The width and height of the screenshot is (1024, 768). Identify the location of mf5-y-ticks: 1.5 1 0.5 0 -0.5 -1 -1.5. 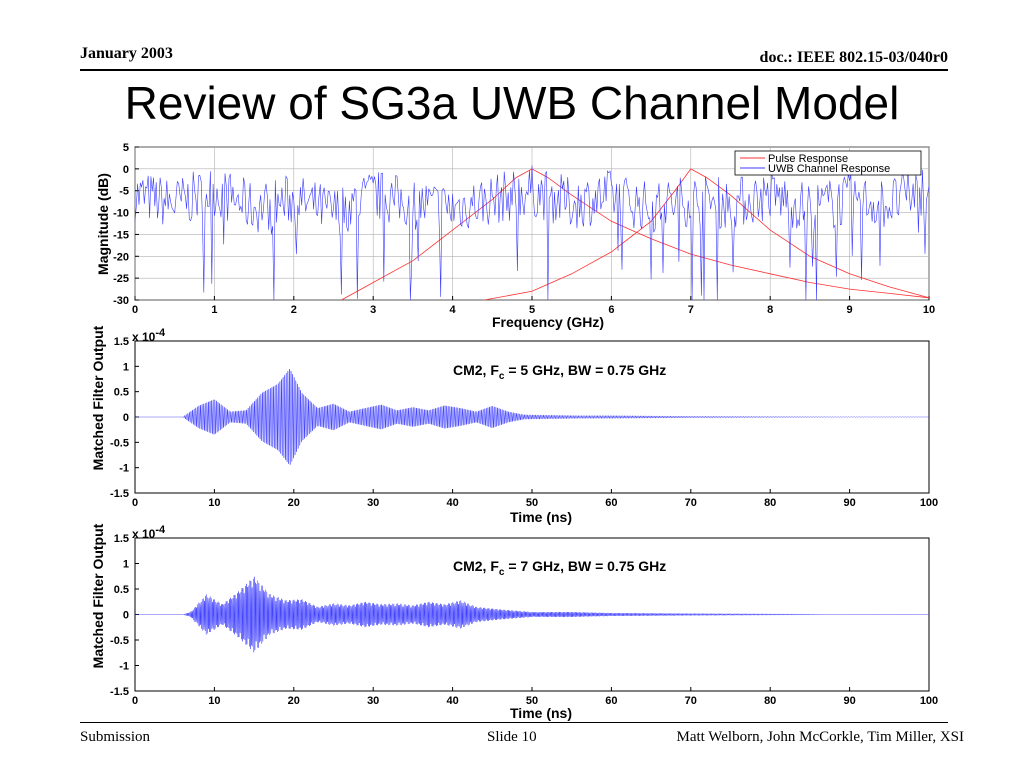
(124, 418).